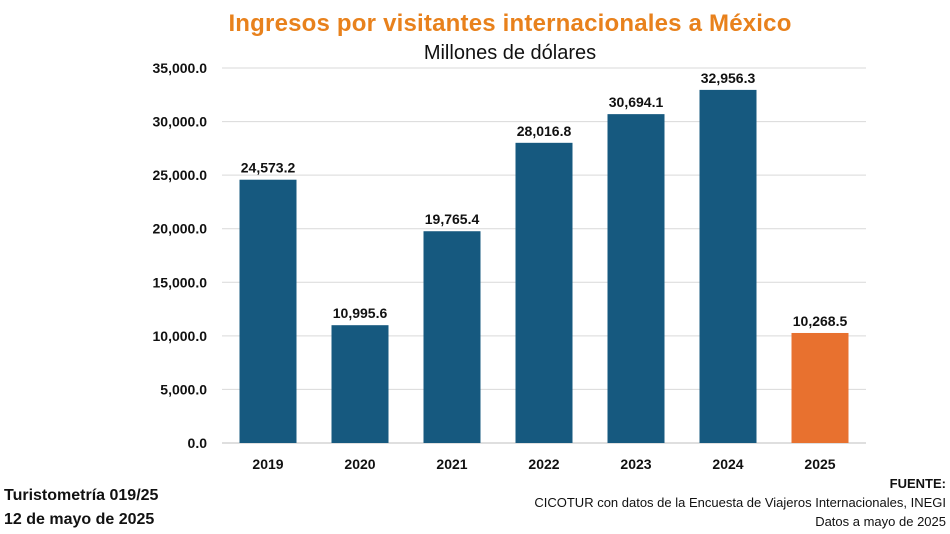 Image resolution: width=950 pixels, height=534 pixels. I want to click on data-label: 10,268.5, so click(820, 321).